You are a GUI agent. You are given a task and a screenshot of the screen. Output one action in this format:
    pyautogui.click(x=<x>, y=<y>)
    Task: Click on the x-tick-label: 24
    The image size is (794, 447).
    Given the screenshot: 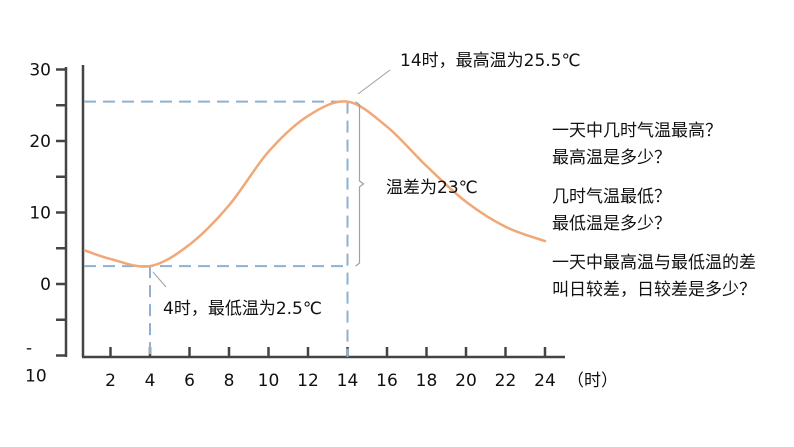 What is the action you would take?
    pyautogui.click(x=545, y=381)
    